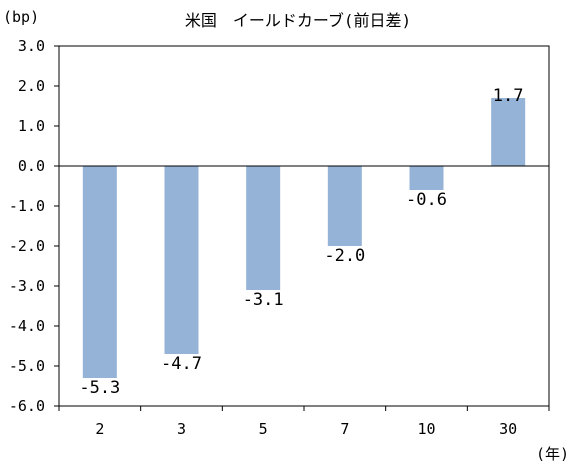 The height and width of the screenshot is (467, 573). Describe the element at coordinates (181, 429) in the screenshot. I see `x-tick-label: 3` at that location.